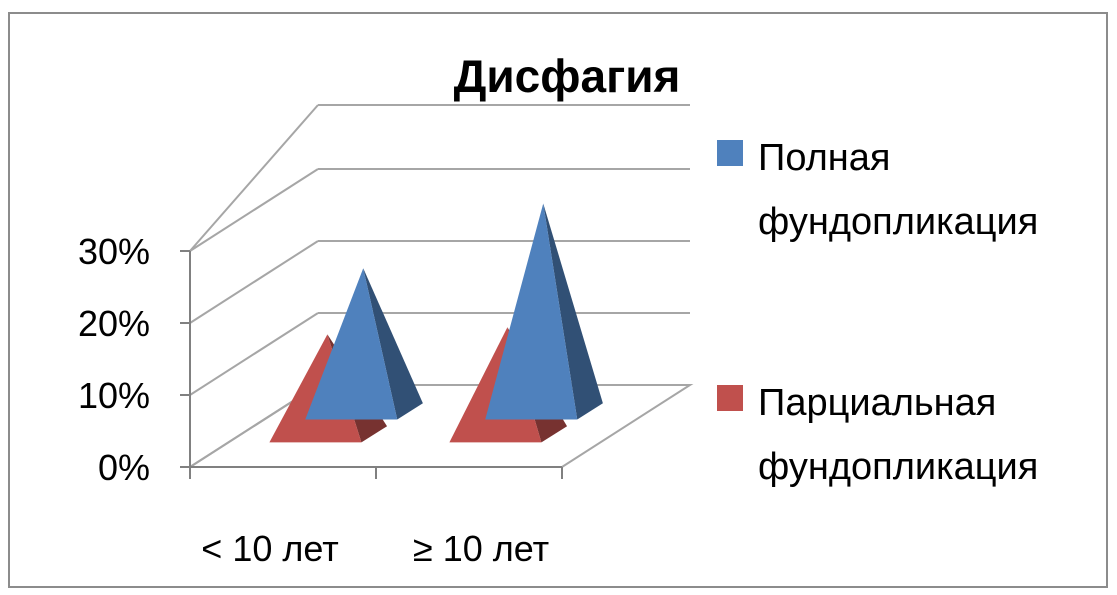 The height and width of the screenshot is (595, 1117). Describe the element at coordinates (124, 467) in the screenshot. I see `y-tick-label: 0%` at that location.